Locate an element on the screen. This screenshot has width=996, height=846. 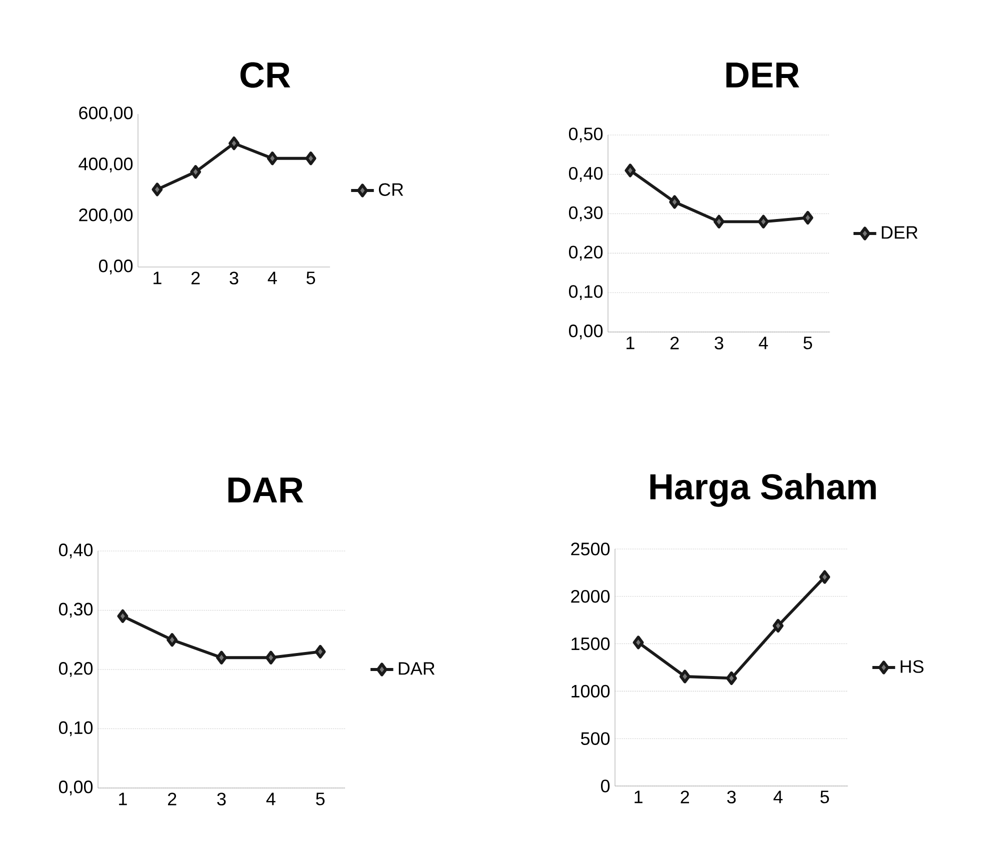
y-tick-label: 1000 is located at coordinates (591, 691).